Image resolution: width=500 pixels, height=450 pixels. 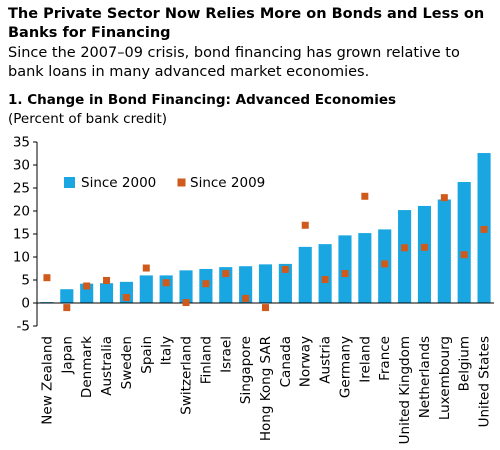 I want to click on chart-units: (Percent of bank credit), so click(x=88, y=119).